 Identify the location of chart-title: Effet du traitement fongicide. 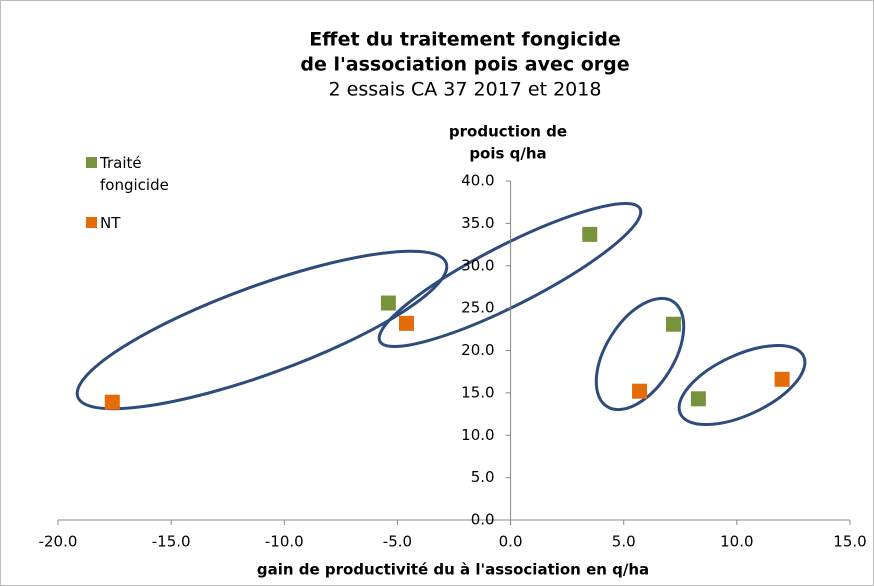
(465, 40).